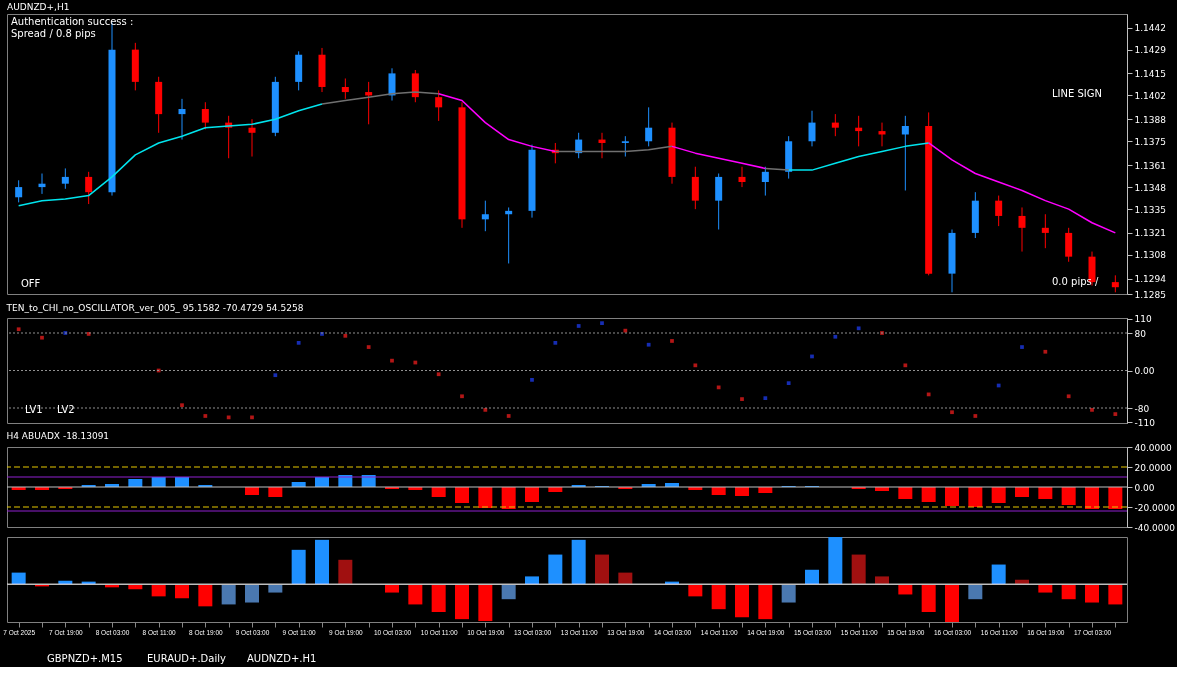  What do you see at coordinates (1150, 294) in the screenshot?
I see `y-tick-label: 1.1285` at bounding box center [1150, 294].